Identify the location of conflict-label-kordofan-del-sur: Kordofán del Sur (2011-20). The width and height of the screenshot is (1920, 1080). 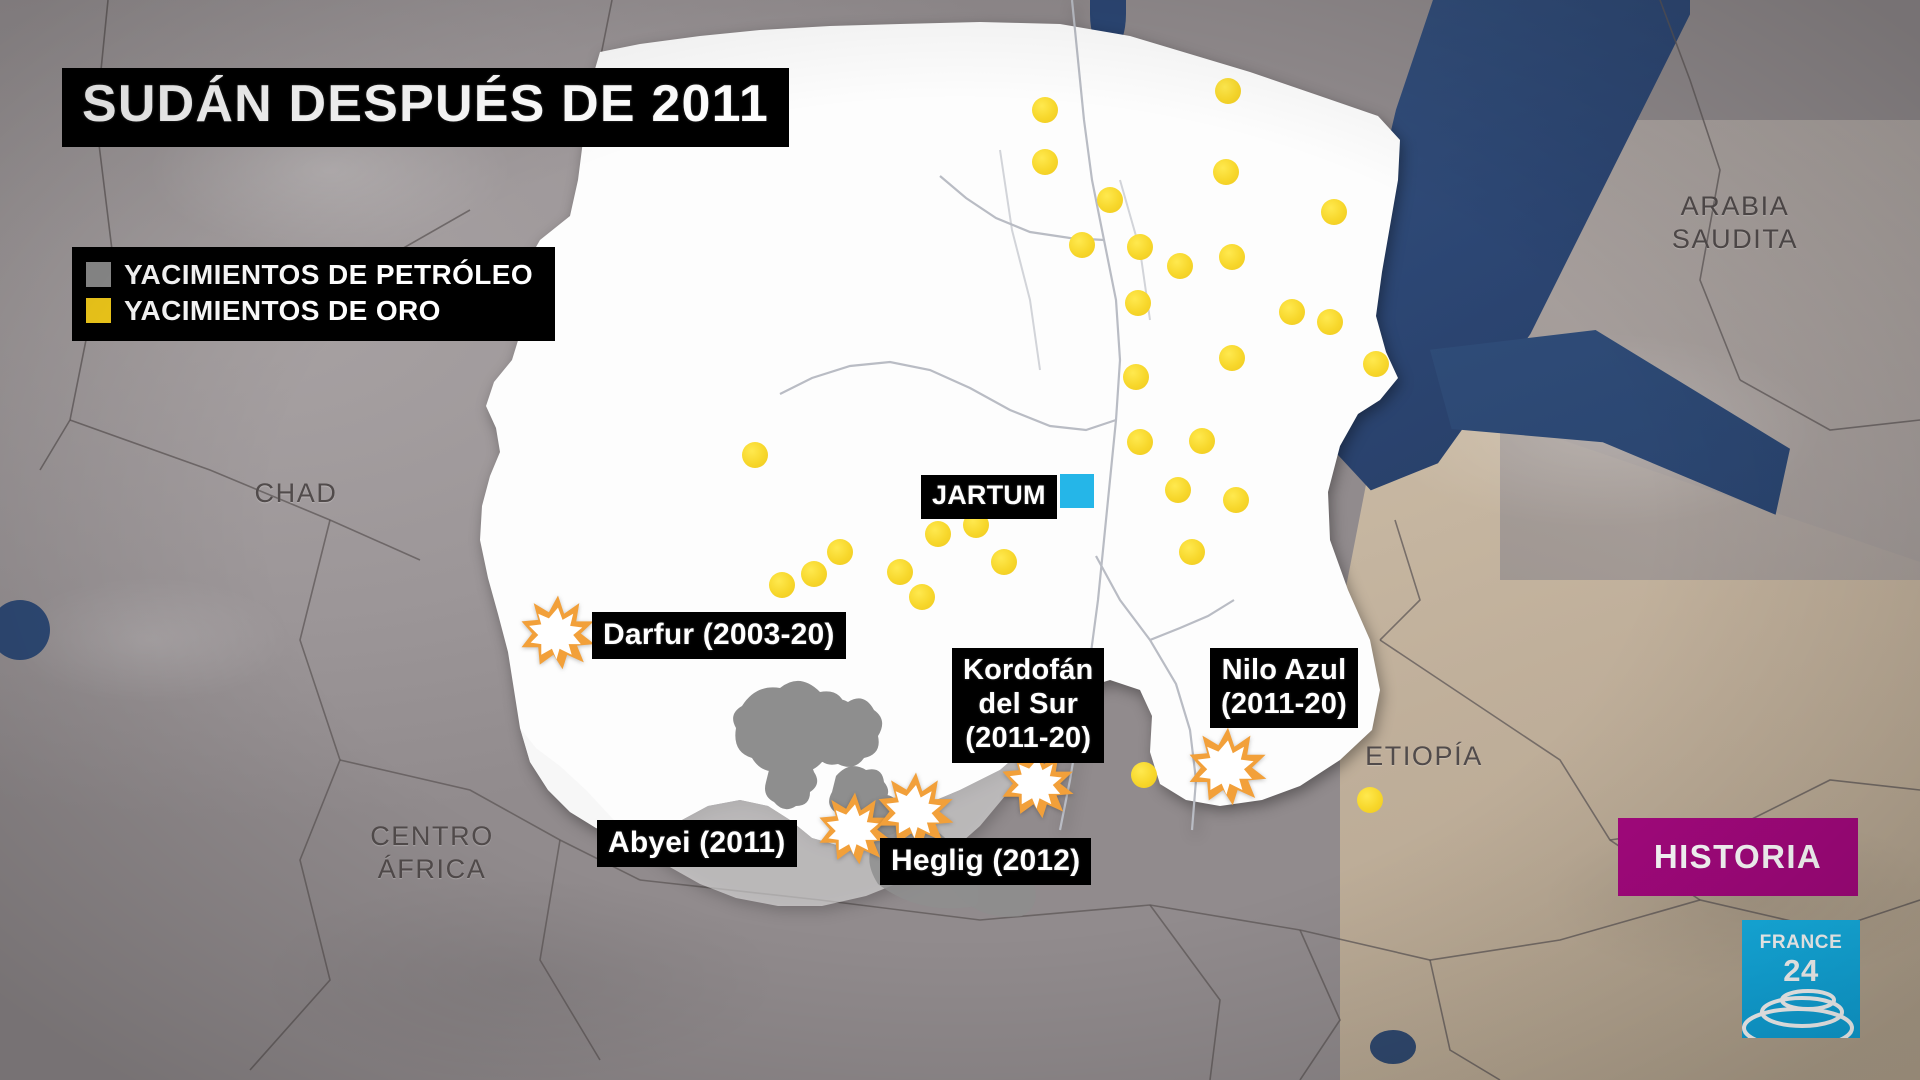
(1028, 705).